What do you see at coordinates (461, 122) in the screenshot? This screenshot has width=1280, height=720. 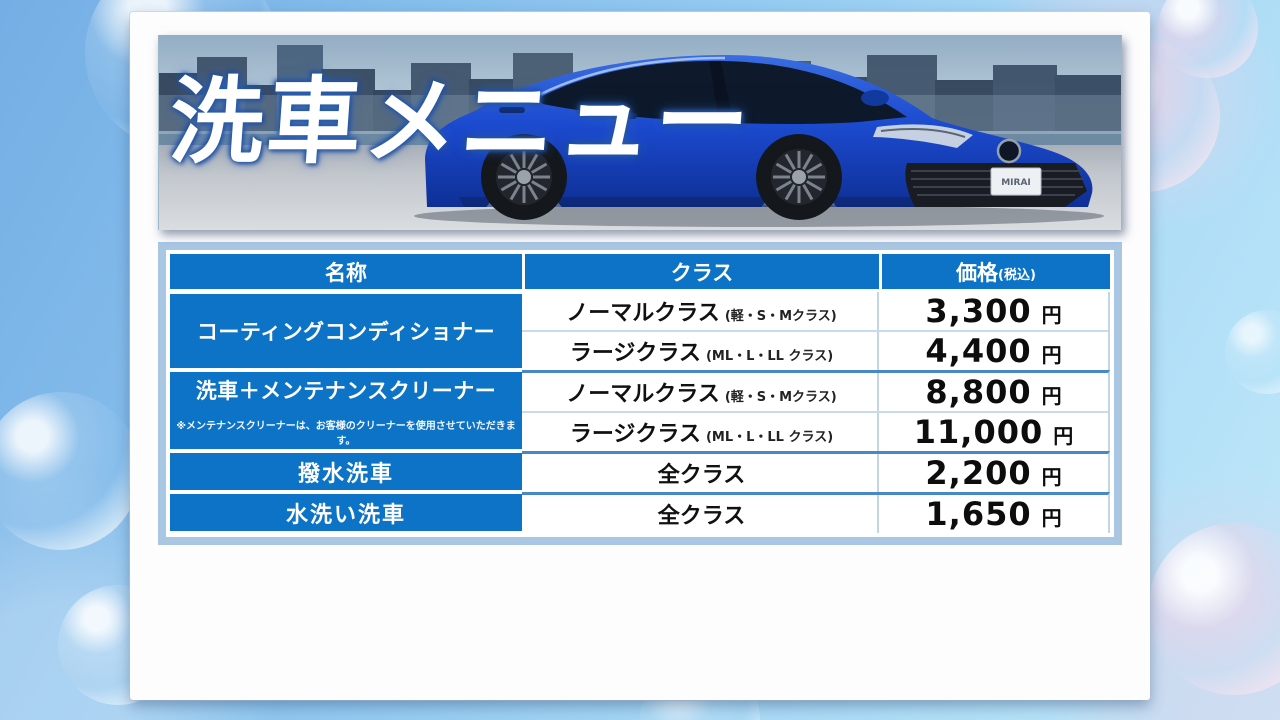 I see `banner-title: 洗車メニュー` at bounding box center [461, 122].